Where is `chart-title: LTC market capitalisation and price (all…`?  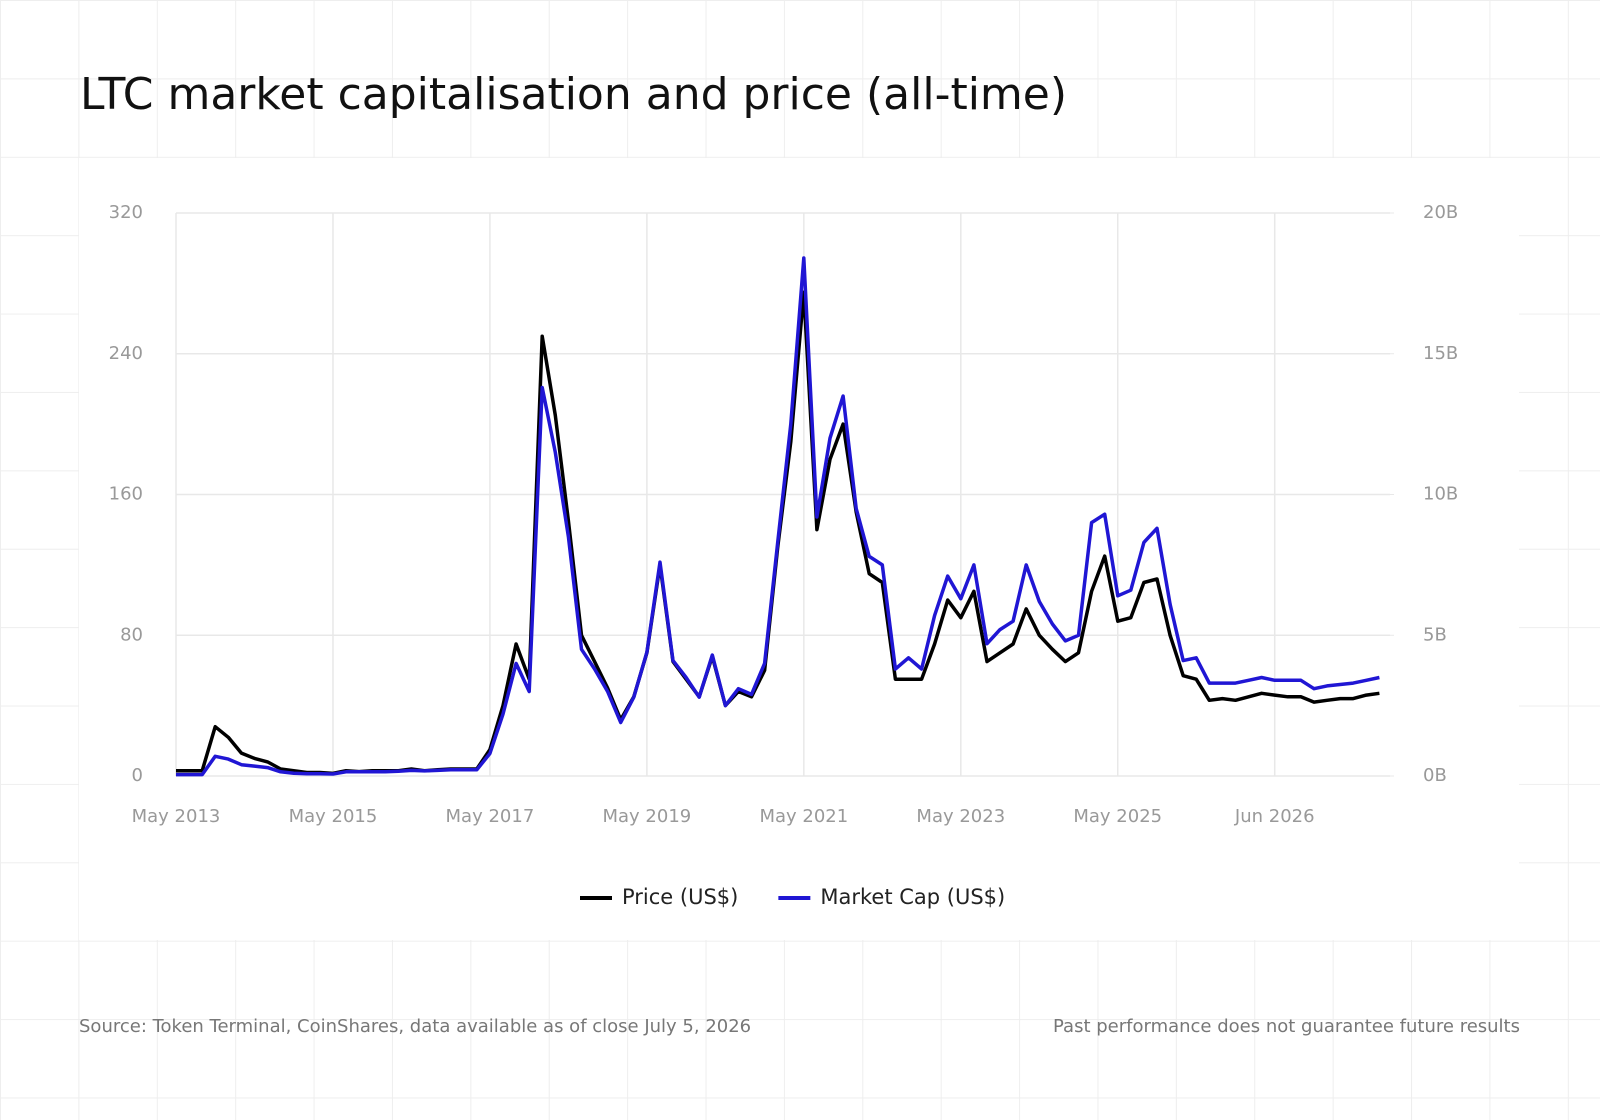 chart-title: LTC market capitalisation and price (all… is located at coordinates (573, 94).